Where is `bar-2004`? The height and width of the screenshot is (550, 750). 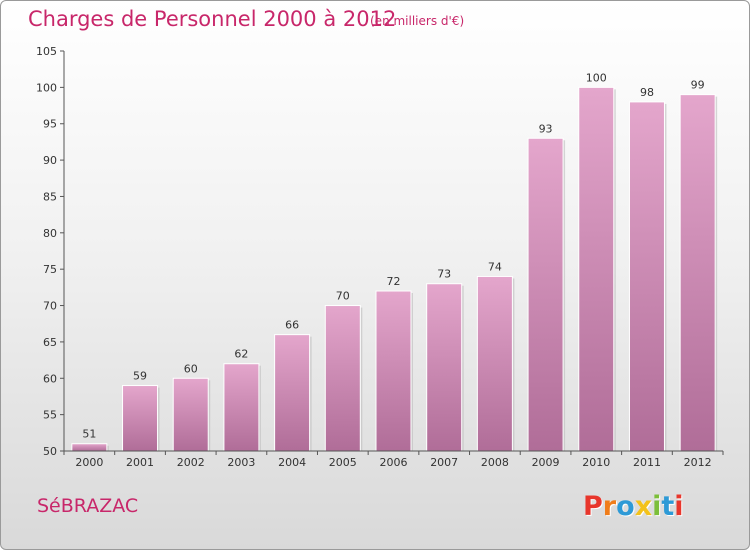
bar-2004 is located at coordinates (292, 393).